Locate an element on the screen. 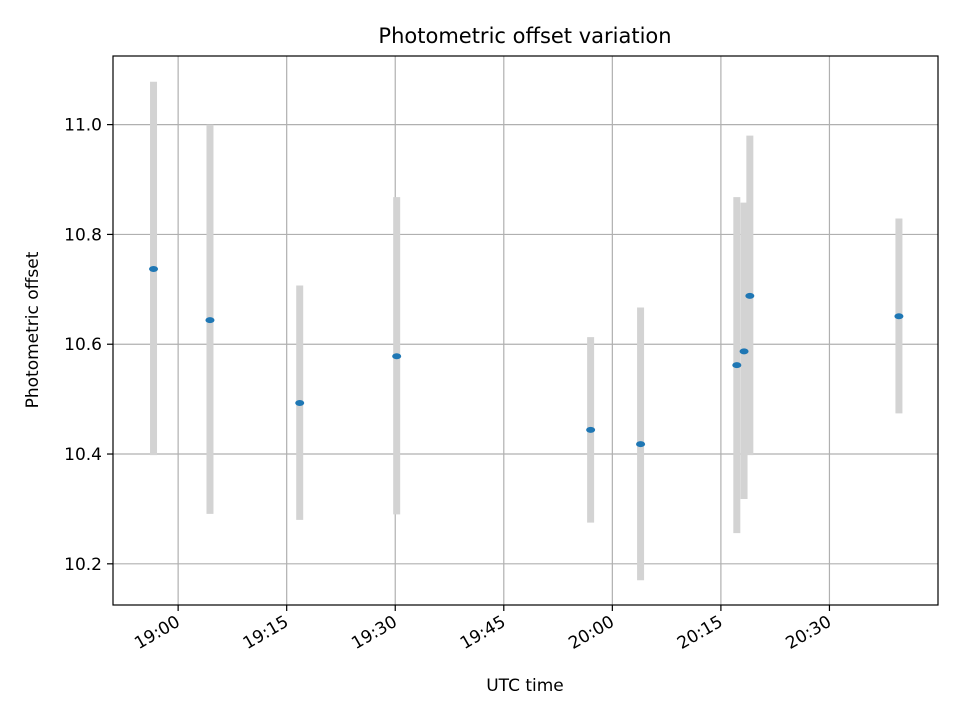  y-tick-label: 11.0 is located at coordinates (83, 126).